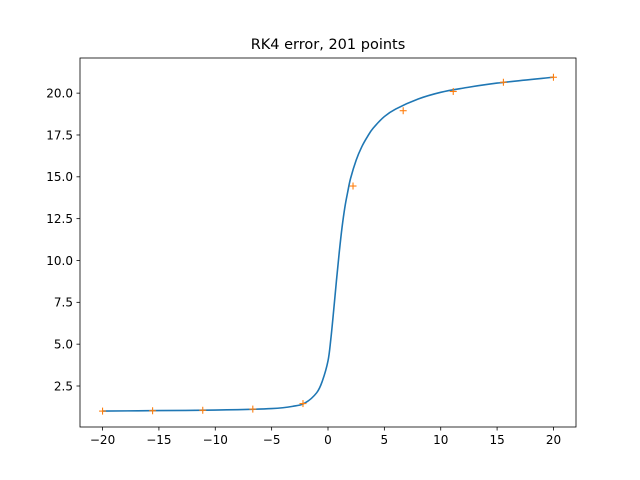 This screenshot has width=640, height=480. What do you see at coordinates (63, 239) in the screenshot?
I see `y-axis: 2.5 5.0 7.5 10.0 12.5 15.0 17.5 20.0` at bounding box center [63, 239].